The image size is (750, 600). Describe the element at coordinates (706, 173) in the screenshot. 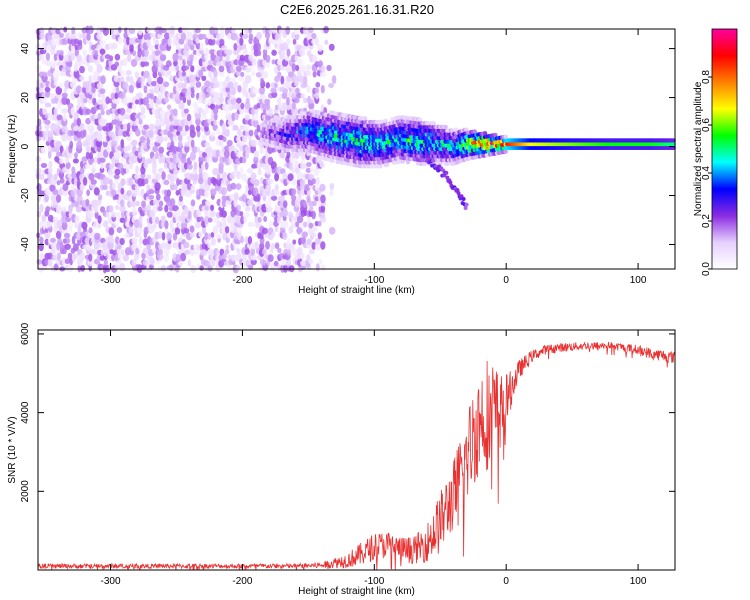

I see `colorbar-ticks: 0.0 0.2 0.4 0.6 0.8` at that location.